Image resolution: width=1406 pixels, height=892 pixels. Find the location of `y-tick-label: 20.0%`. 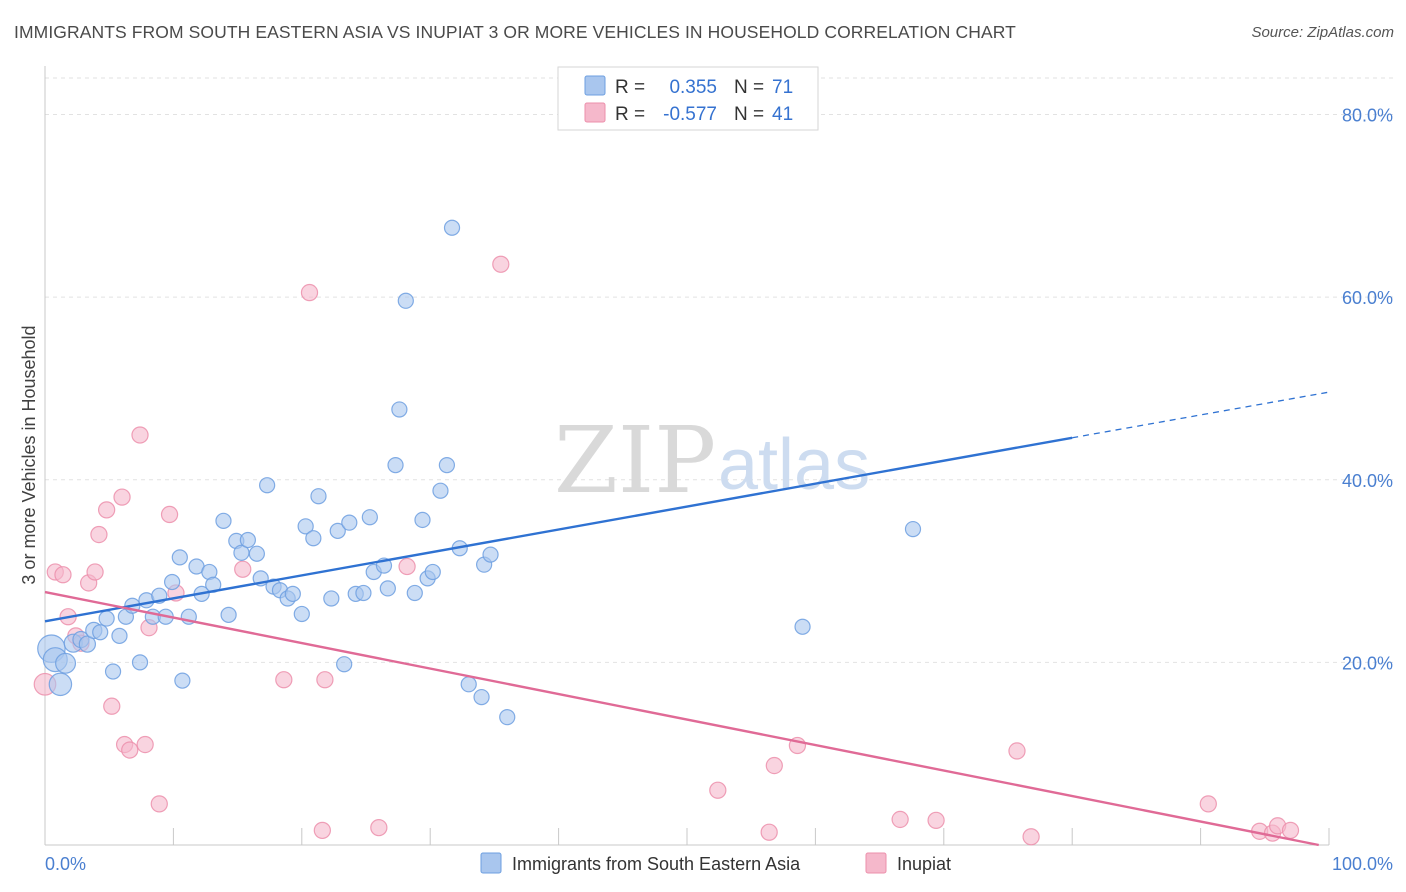

y-tick-label: 20.0% is located at coordinates (1367, 663).